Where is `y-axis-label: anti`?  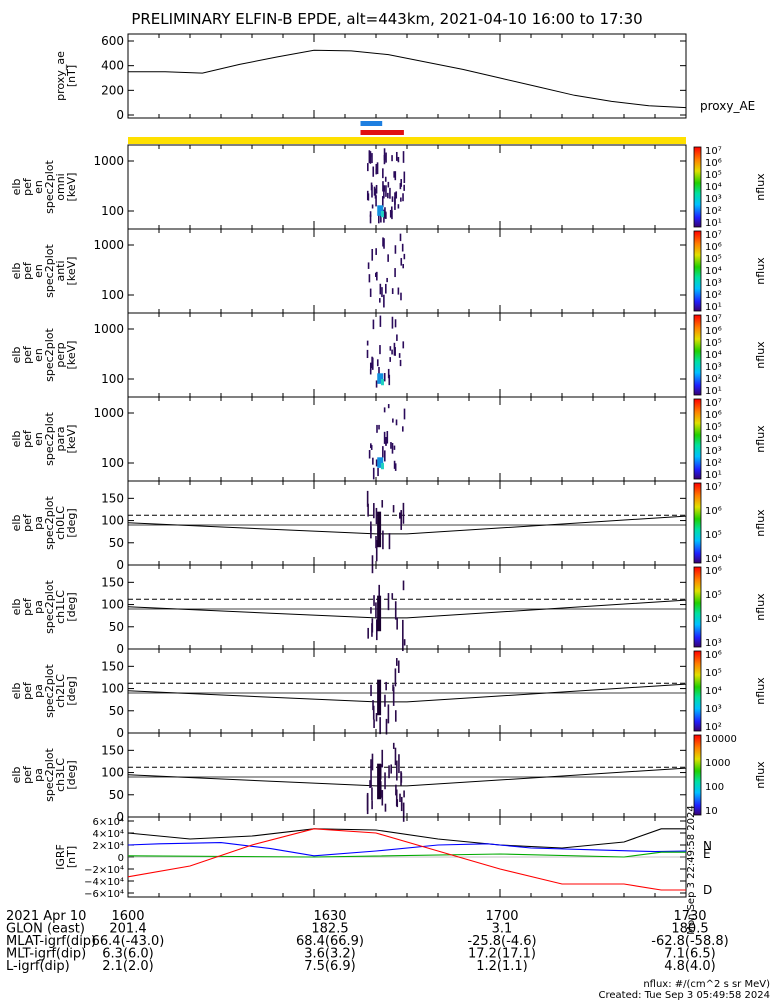
y-axis-label: anti is located at coordinates (60, 270).